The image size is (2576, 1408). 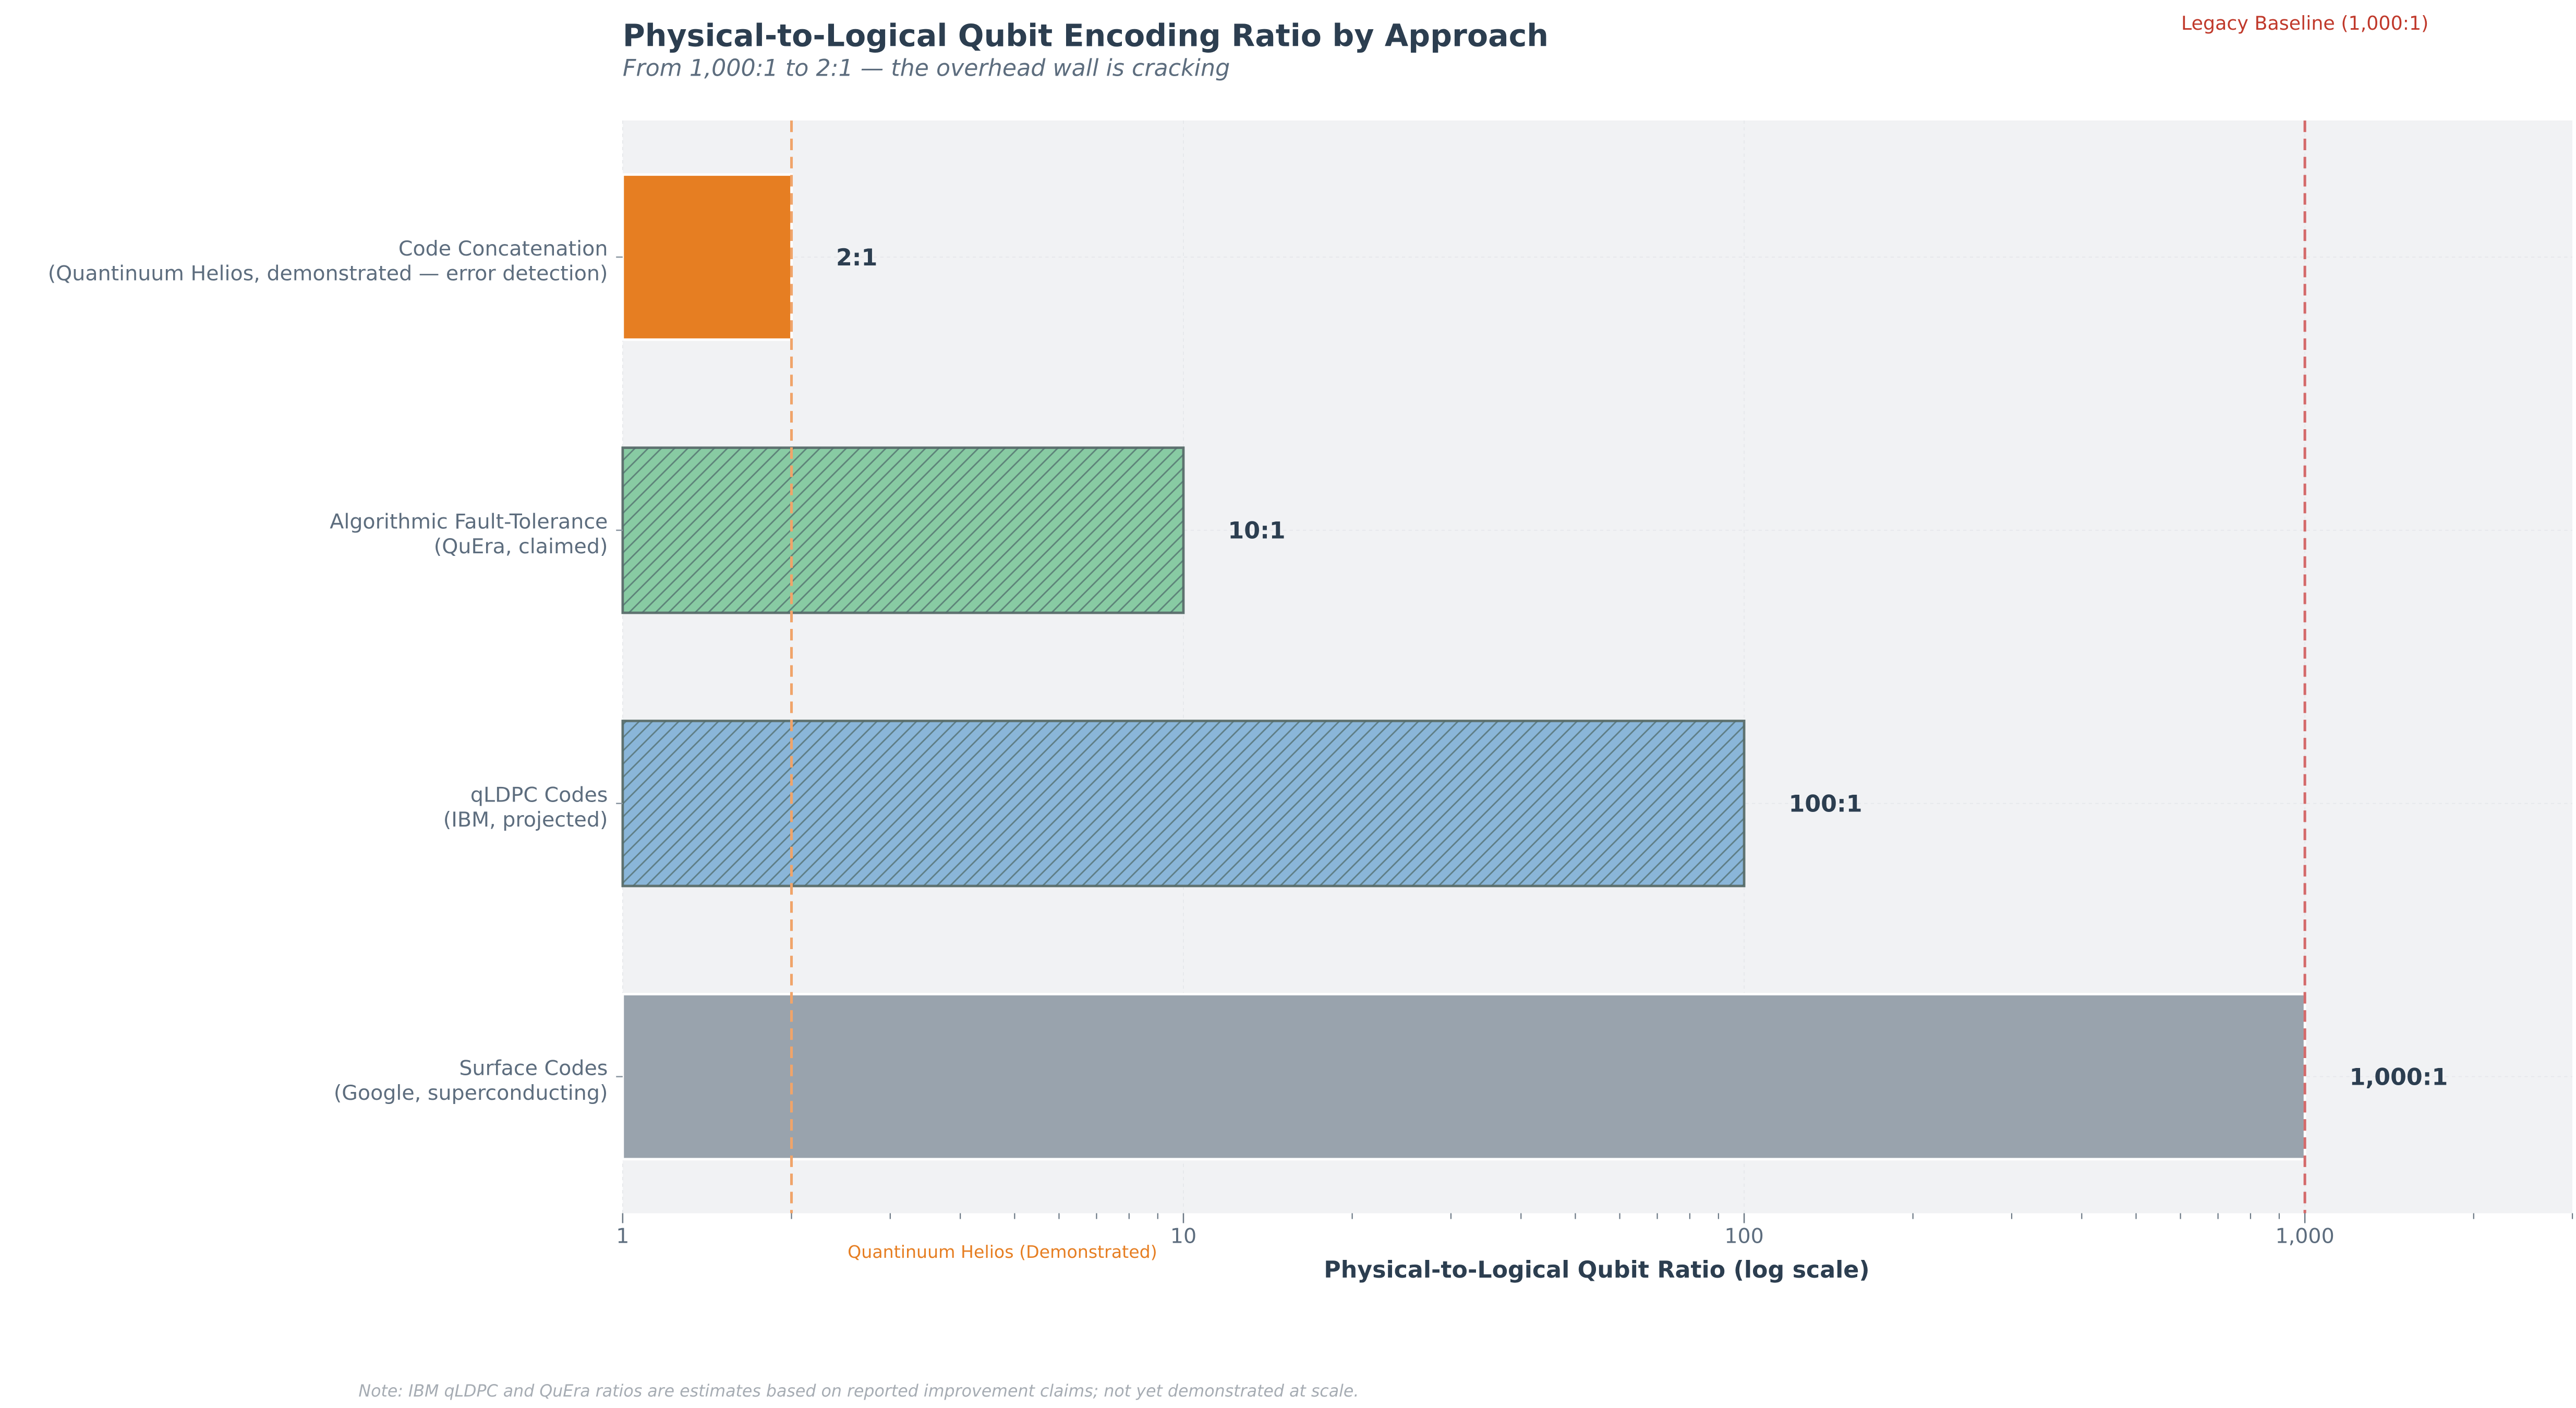 I want to click on x-tick-label: 1, so click(x=622, y=1236).